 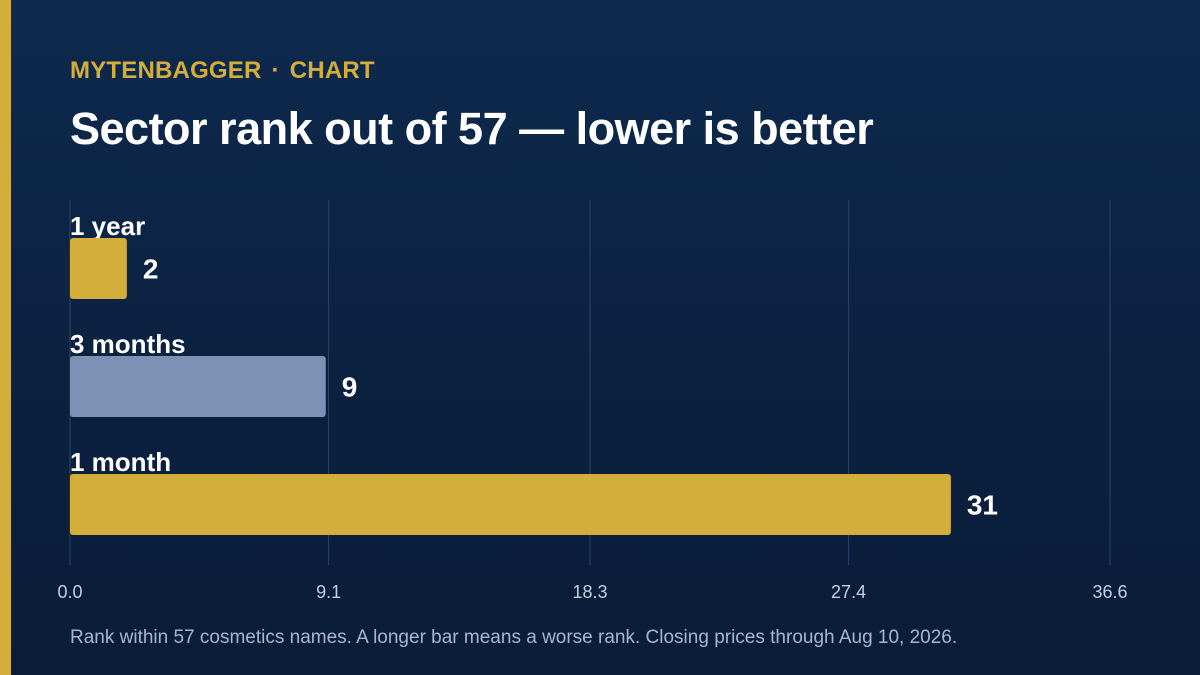 I want to click on value-label: 31, so click(x=982, y=505).